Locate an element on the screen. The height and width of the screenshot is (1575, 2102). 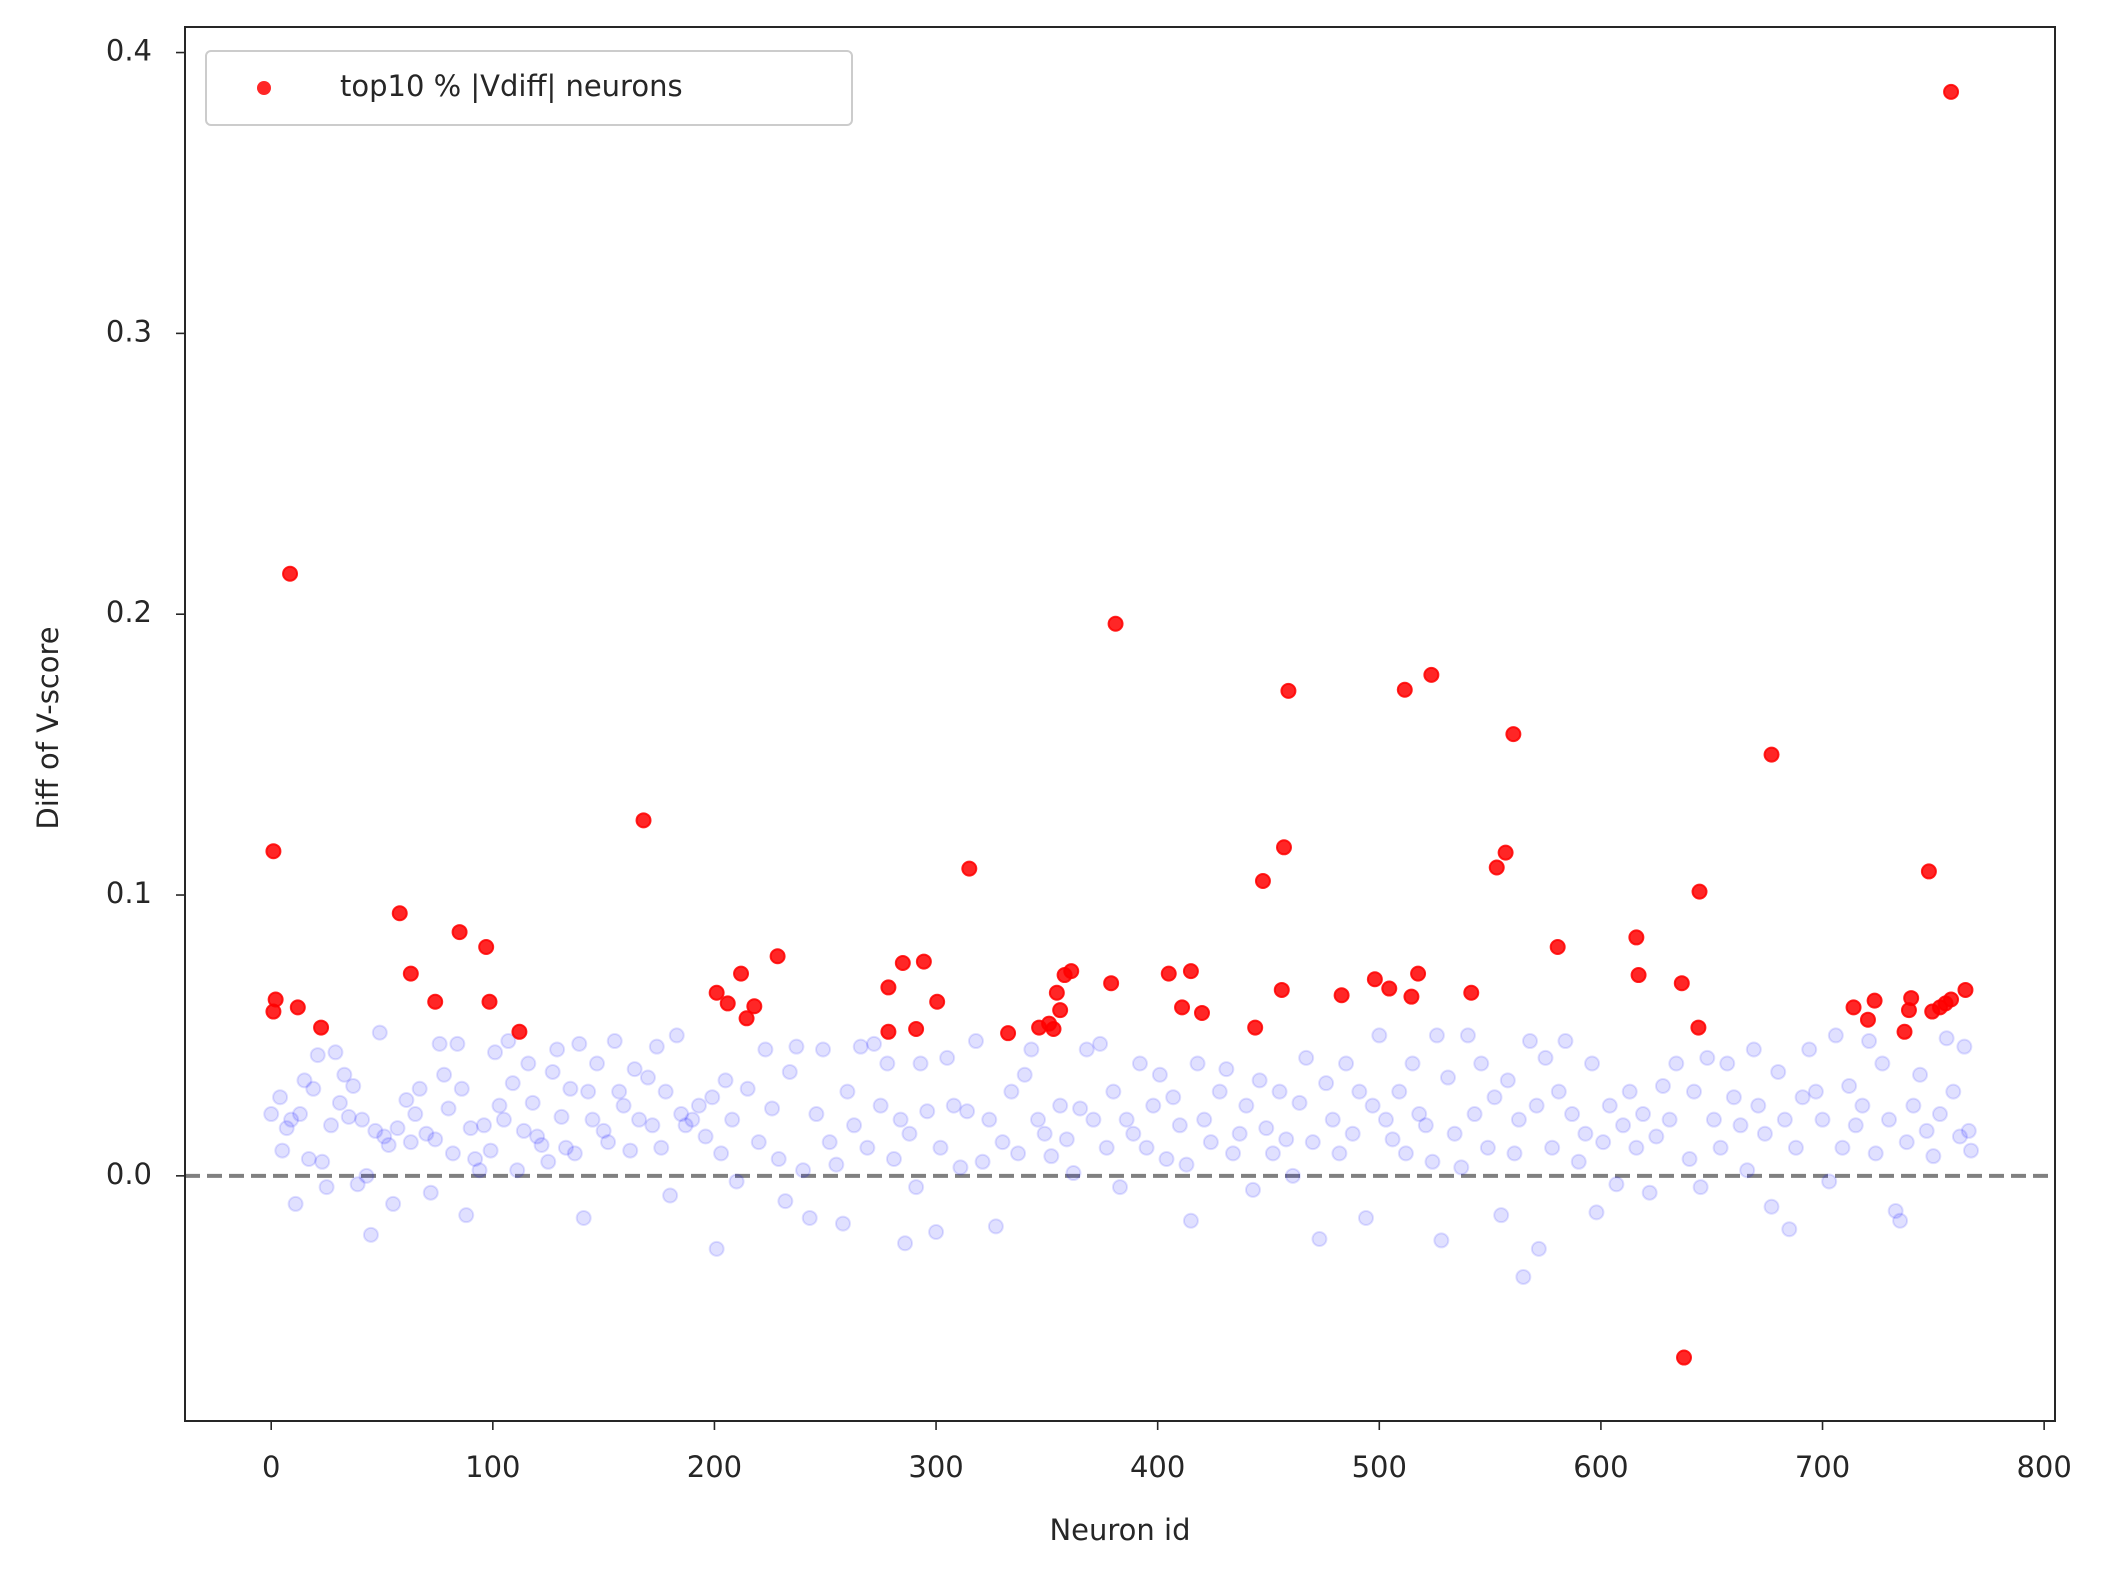
x-tick-label: 400 is located at coordinates (1157, 1467).